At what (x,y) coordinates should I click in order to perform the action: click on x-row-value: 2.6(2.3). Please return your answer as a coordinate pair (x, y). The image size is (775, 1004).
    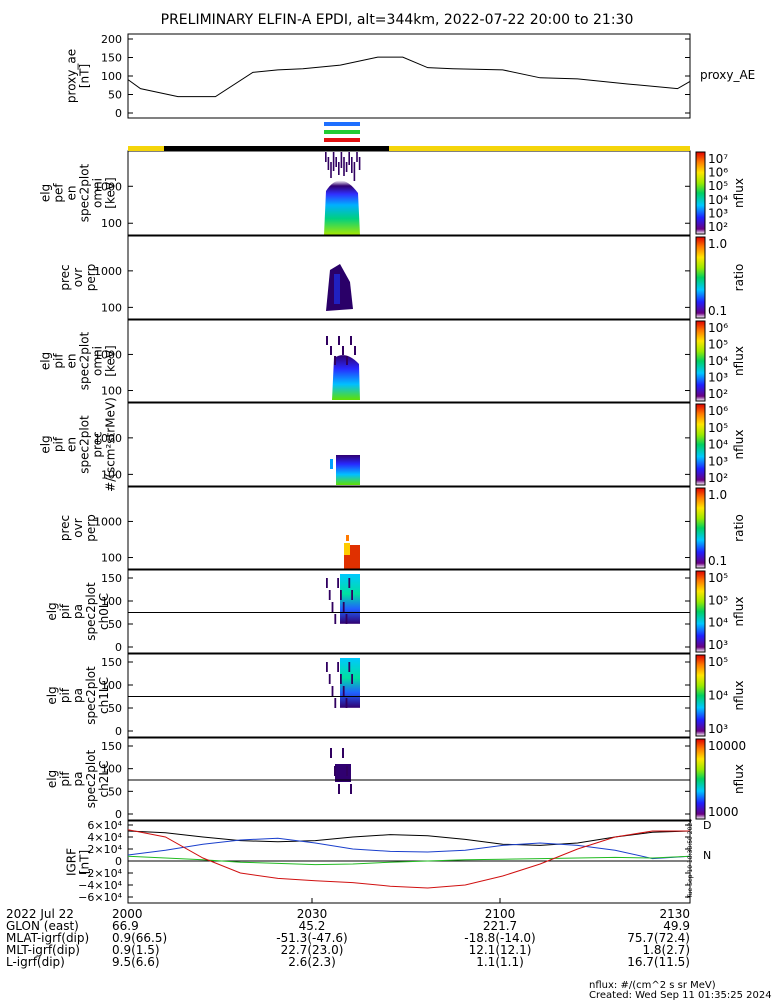
    Looking at the image, I should click on (312, 962).